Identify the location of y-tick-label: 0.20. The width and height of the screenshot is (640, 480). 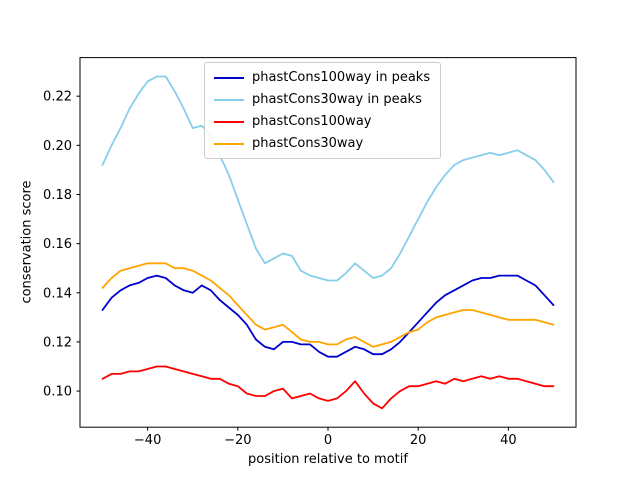
(57, 146).